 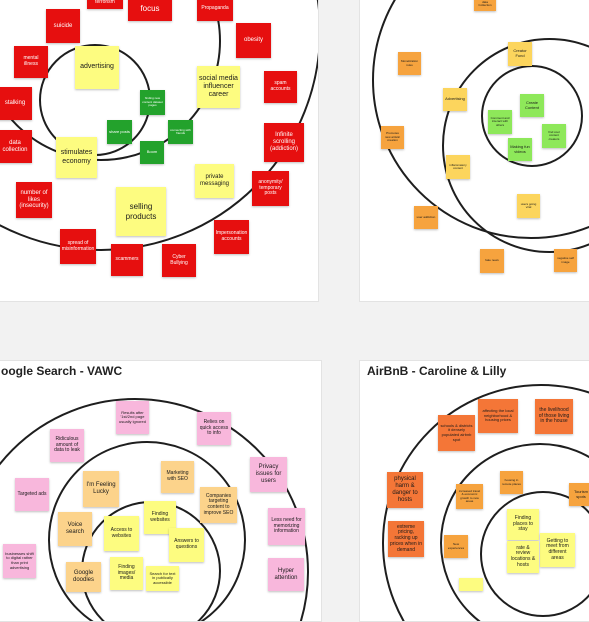 I want to click on sticky-note: Finding images/ media, so click(x=126, y=573).